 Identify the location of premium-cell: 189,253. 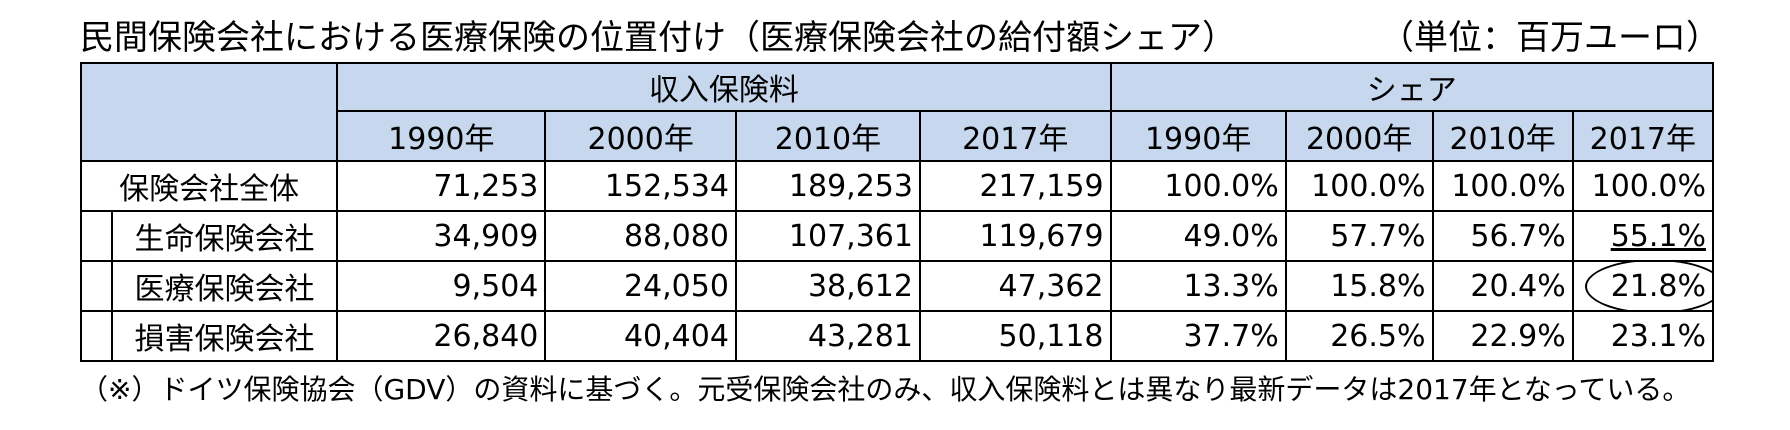
(827, 186).